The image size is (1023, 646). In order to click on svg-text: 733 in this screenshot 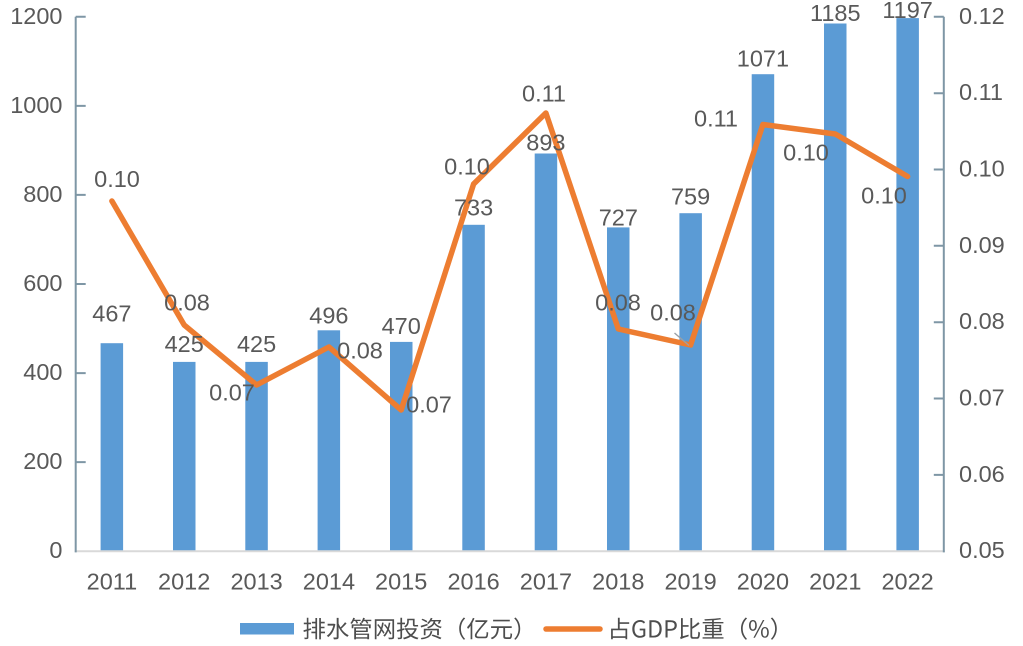, I will do `click(473, 208)`.